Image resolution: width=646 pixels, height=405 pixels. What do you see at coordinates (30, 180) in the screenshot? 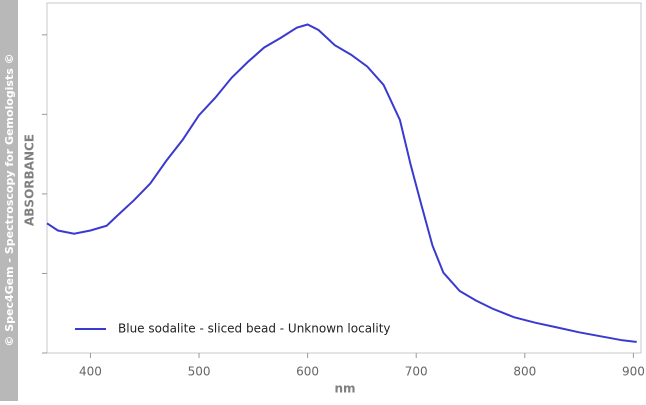
I see `y-axis-label: ABSORBANCE` at bounding box center [30, 180].